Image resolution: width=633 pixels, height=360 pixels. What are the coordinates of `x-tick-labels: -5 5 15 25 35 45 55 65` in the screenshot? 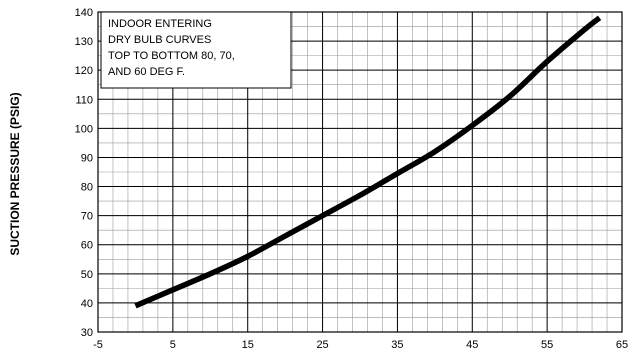 It's located at (360, 345).